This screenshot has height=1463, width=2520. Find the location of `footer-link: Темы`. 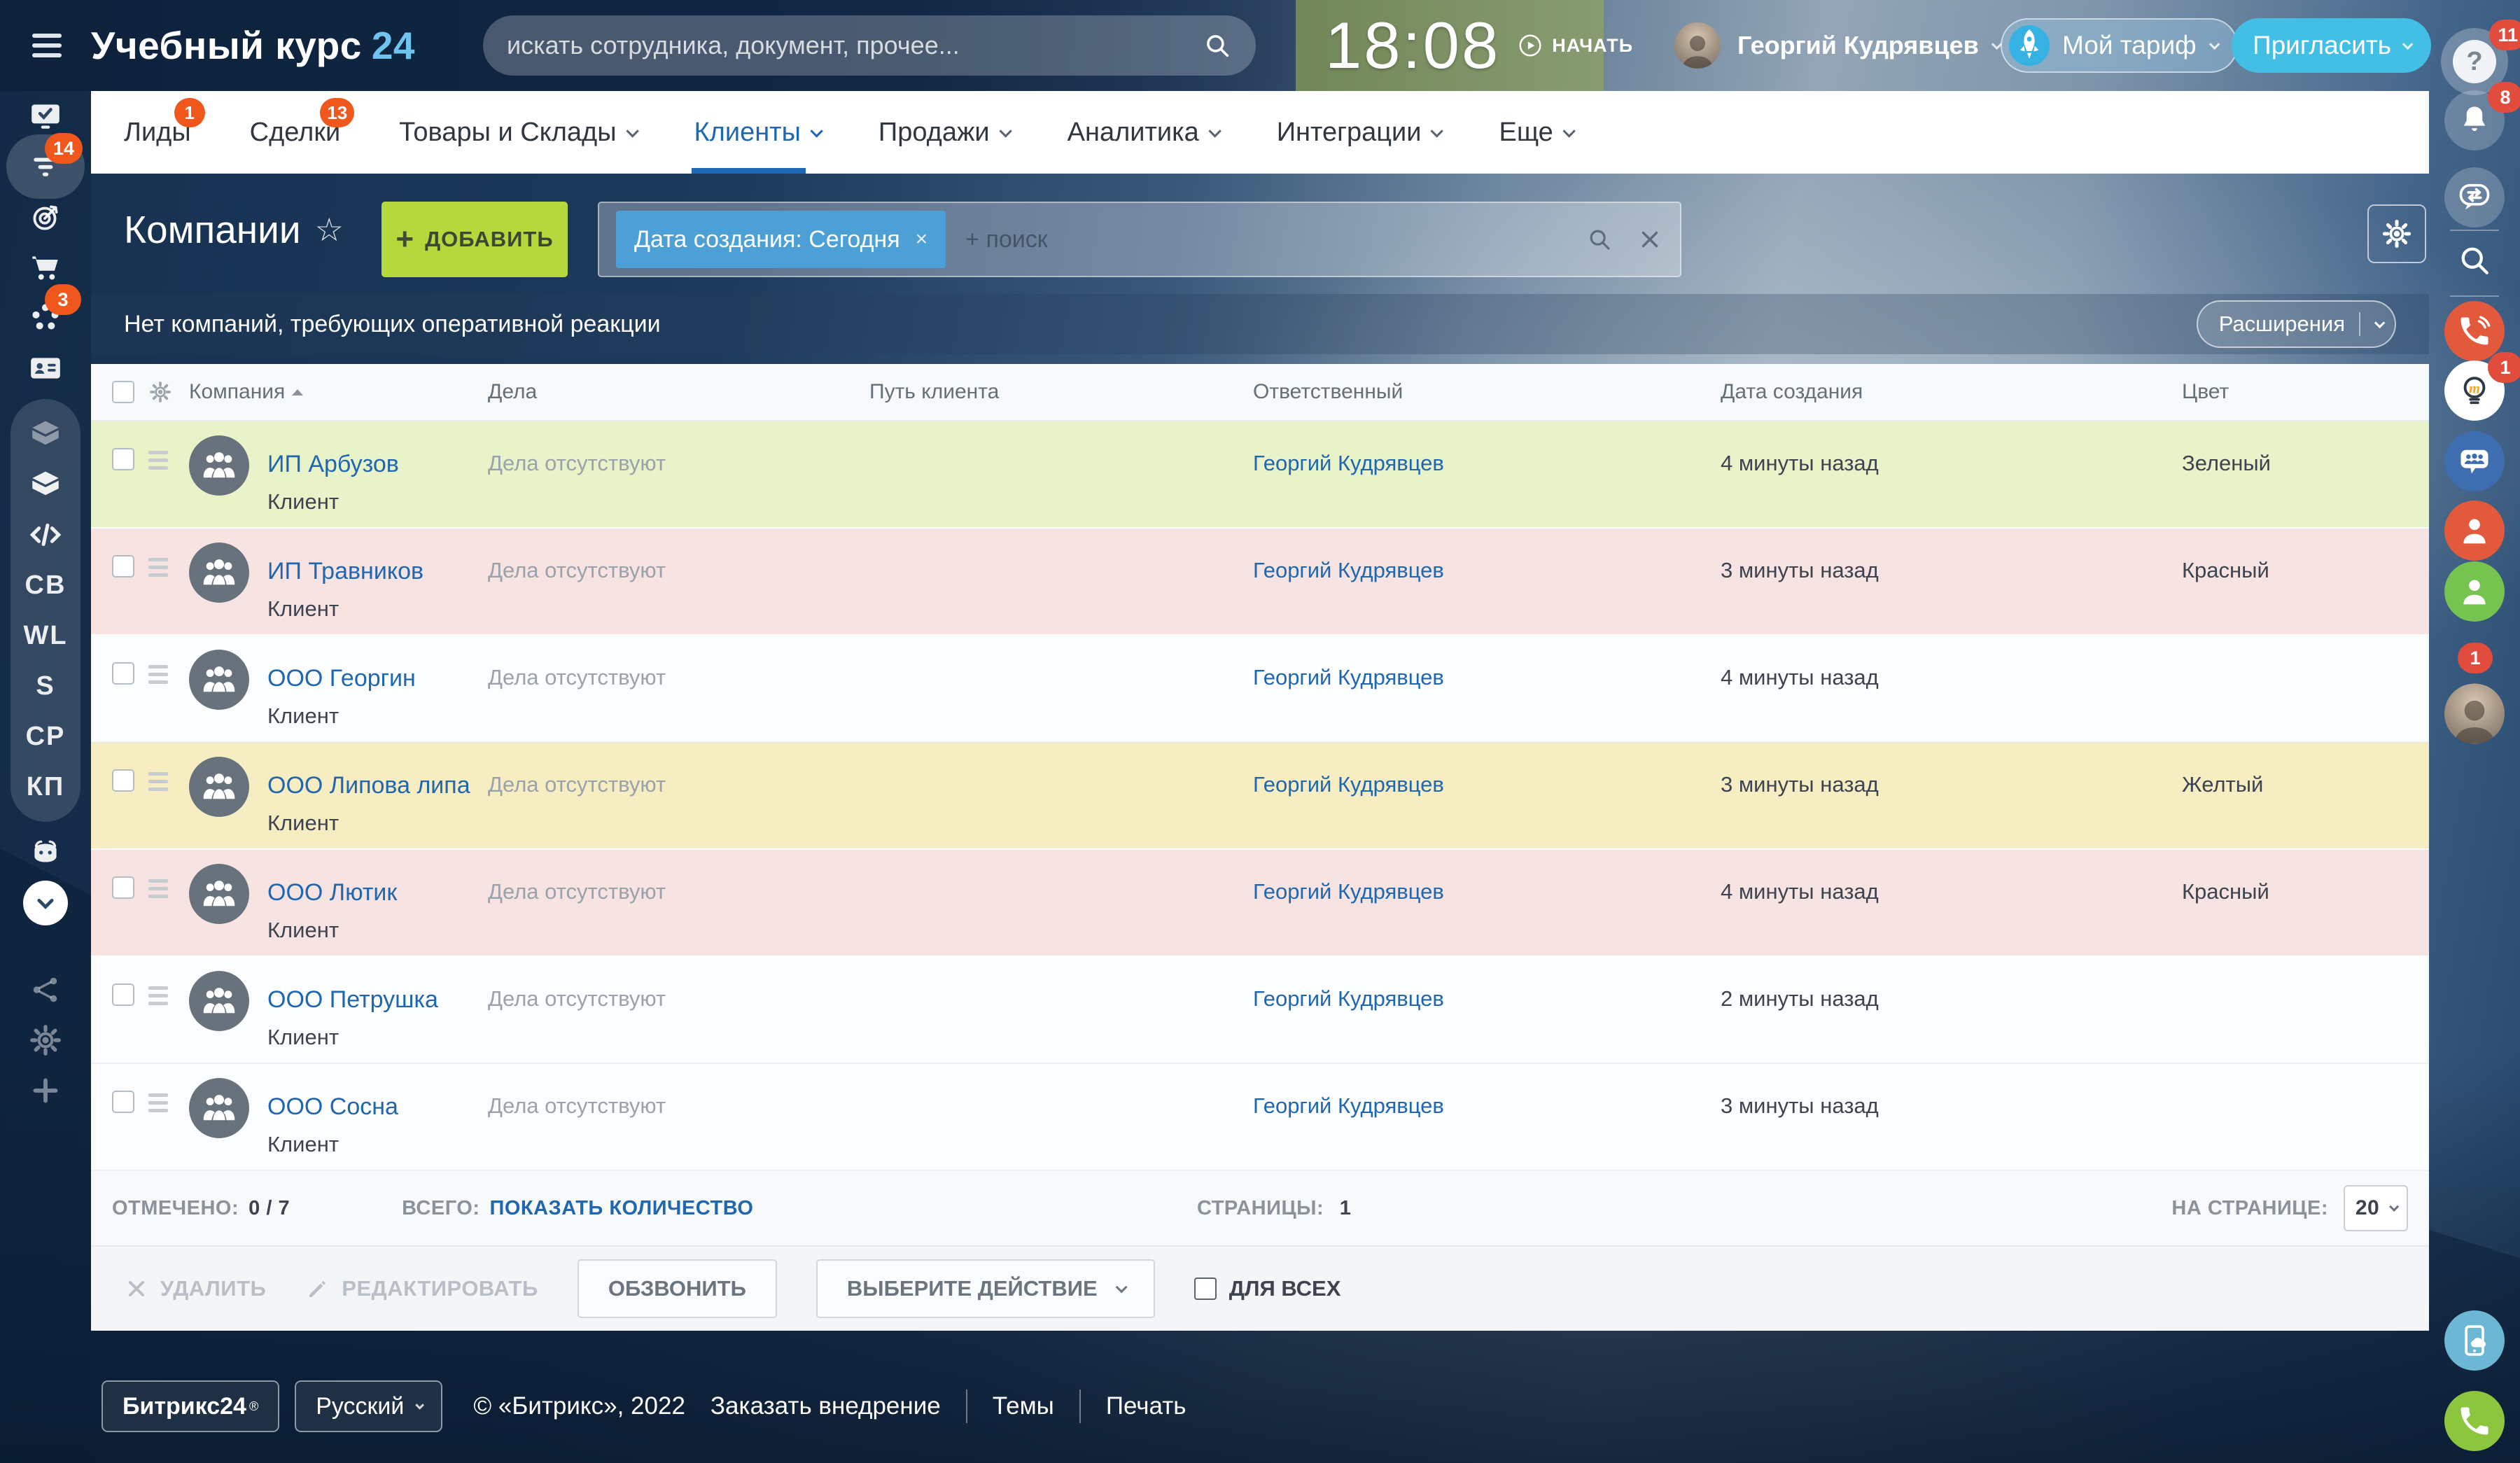

footer-link: Темы is located at coordinates (1023, 1406).